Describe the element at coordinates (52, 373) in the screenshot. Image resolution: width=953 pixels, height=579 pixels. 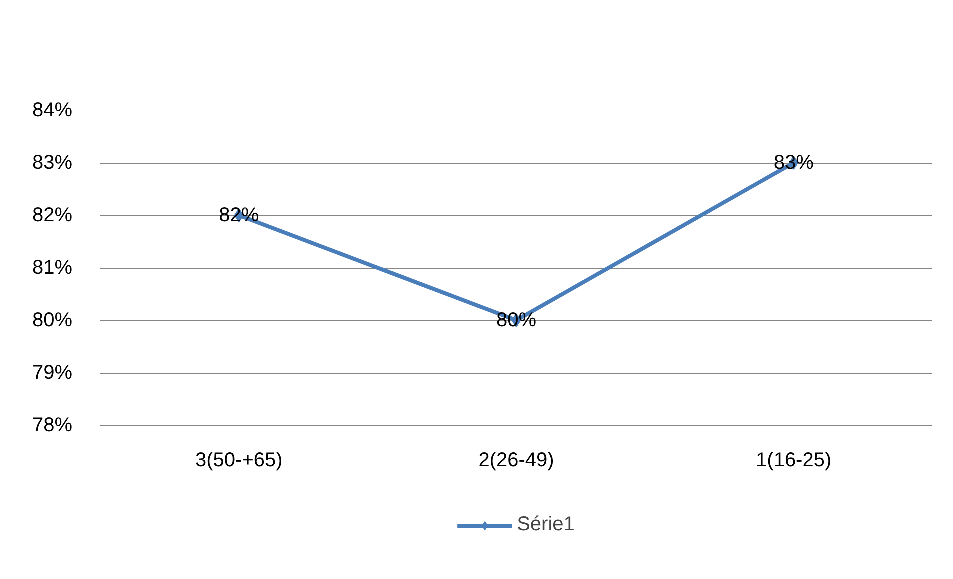
I see `y-tick-label: 79%` at that location.